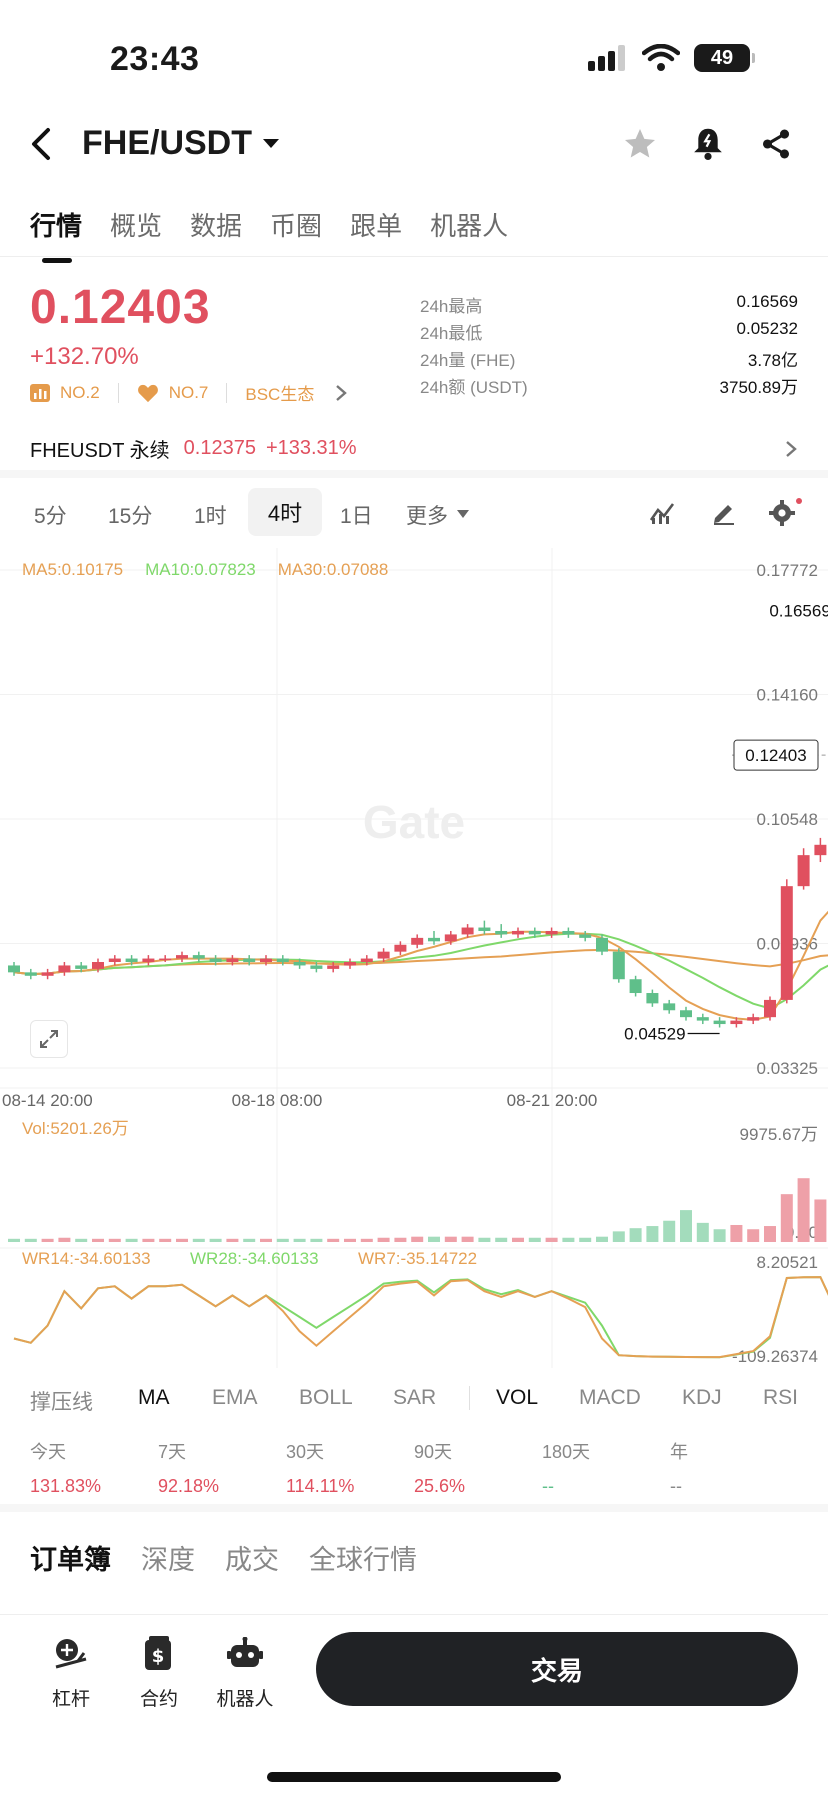 Image resolution: width=828 pixels, height=1800 pixels. I want to click on tab-overview: 概览, so click(136, 226).